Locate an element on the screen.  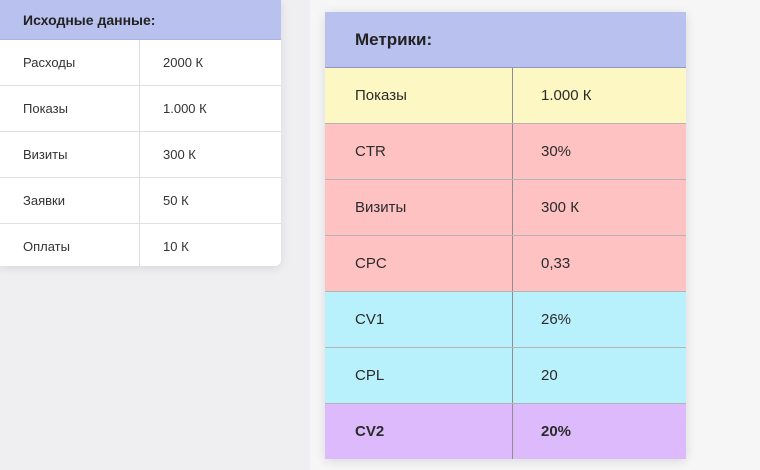
metric-value: 1.000 К is located at coordinates (566, 95).